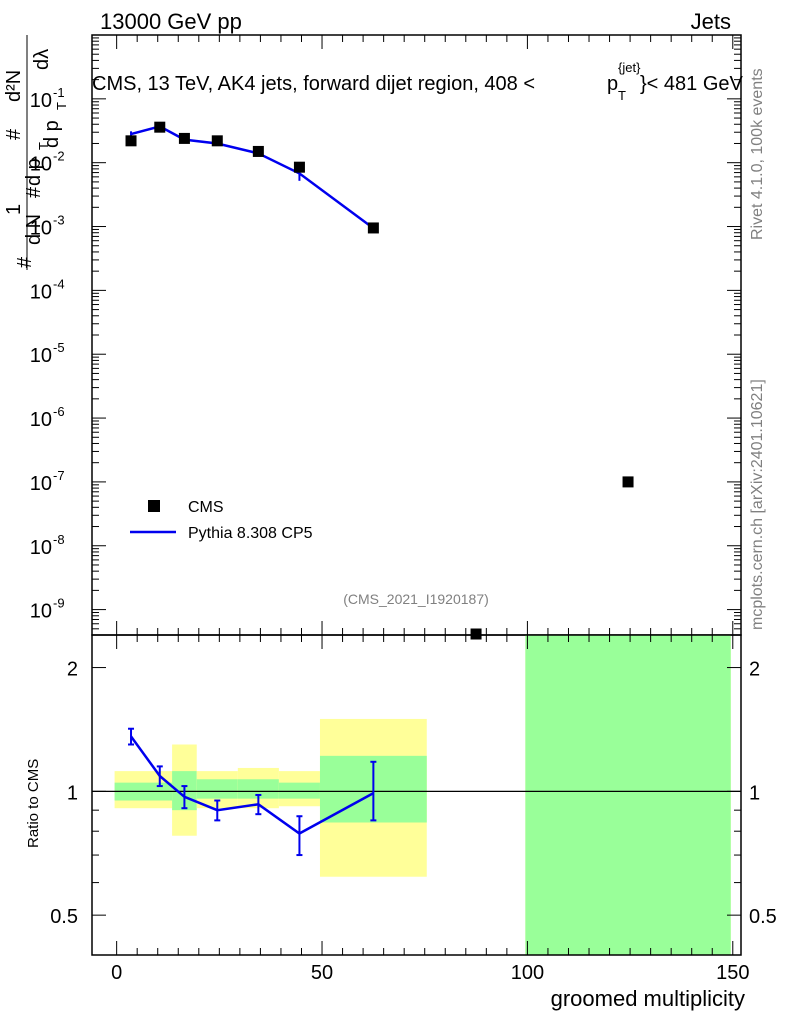 Image resolution: width=786 pixels, height=1024 pixels. Describe the element at coordinates (252, 177) in the screenshot. I see `pythia-curve` at that location.